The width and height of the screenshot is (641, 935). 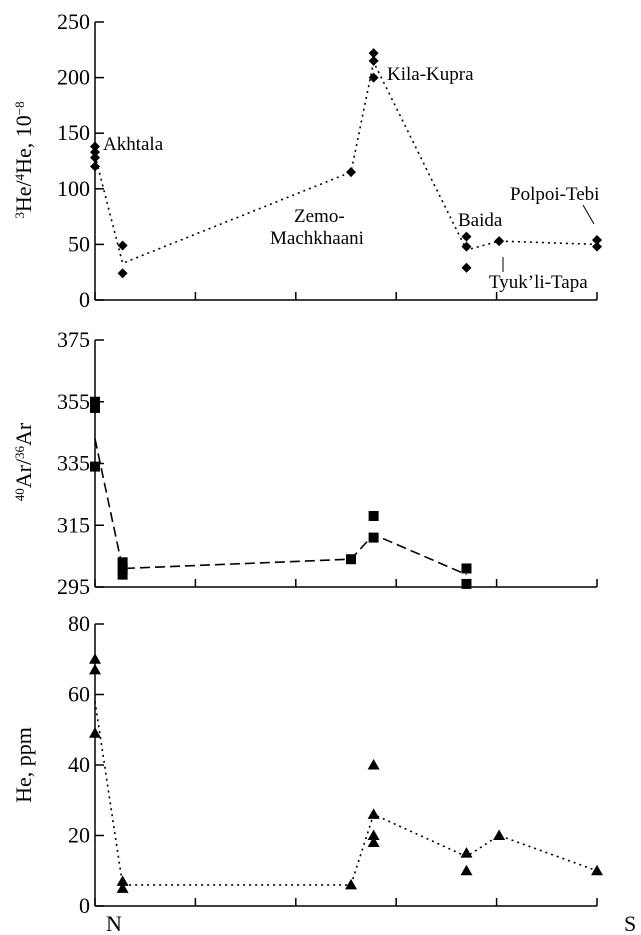 I want to click on y-tick-label: 375, so click(x=73, y=339).